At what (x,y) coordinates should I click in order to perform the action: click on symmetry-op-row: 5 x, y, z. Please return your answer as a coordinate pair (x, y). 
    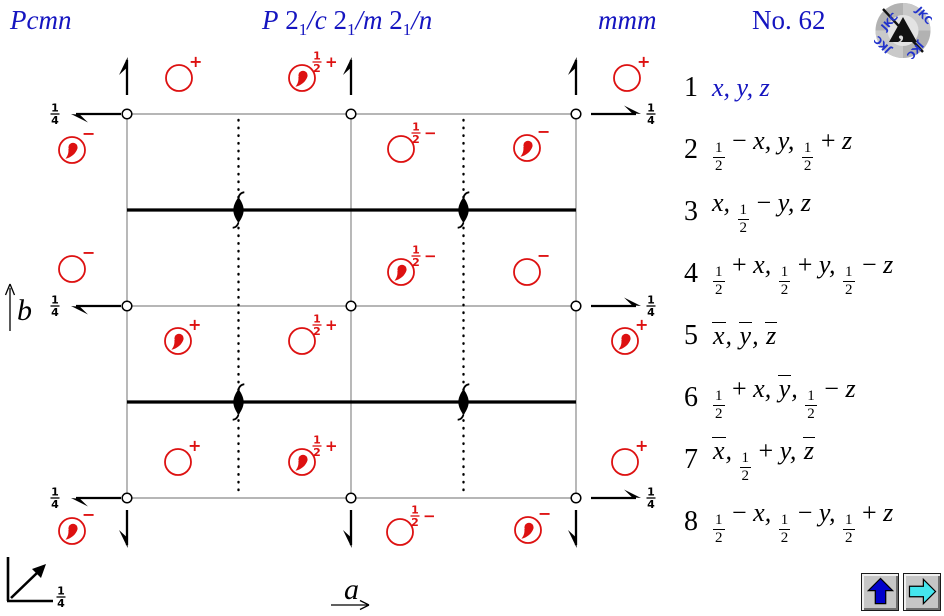
    Looking at the image, I should click on (727, 336).